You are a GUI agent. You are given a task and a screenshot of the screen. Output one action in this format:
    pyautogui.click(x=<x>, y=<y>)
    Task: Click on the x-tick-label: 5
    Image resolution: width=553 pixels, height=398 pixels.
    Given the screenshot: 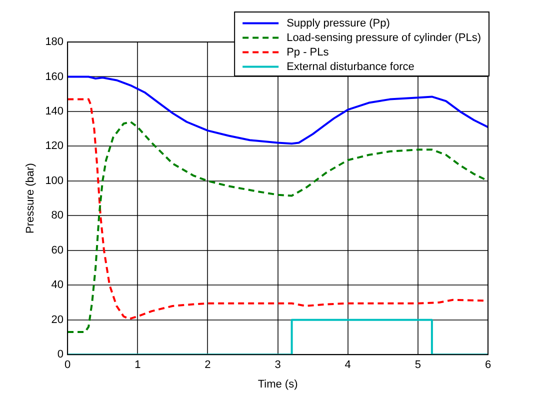 What is the action you would take?
    pyautogui.click(x=417, y=365)
    